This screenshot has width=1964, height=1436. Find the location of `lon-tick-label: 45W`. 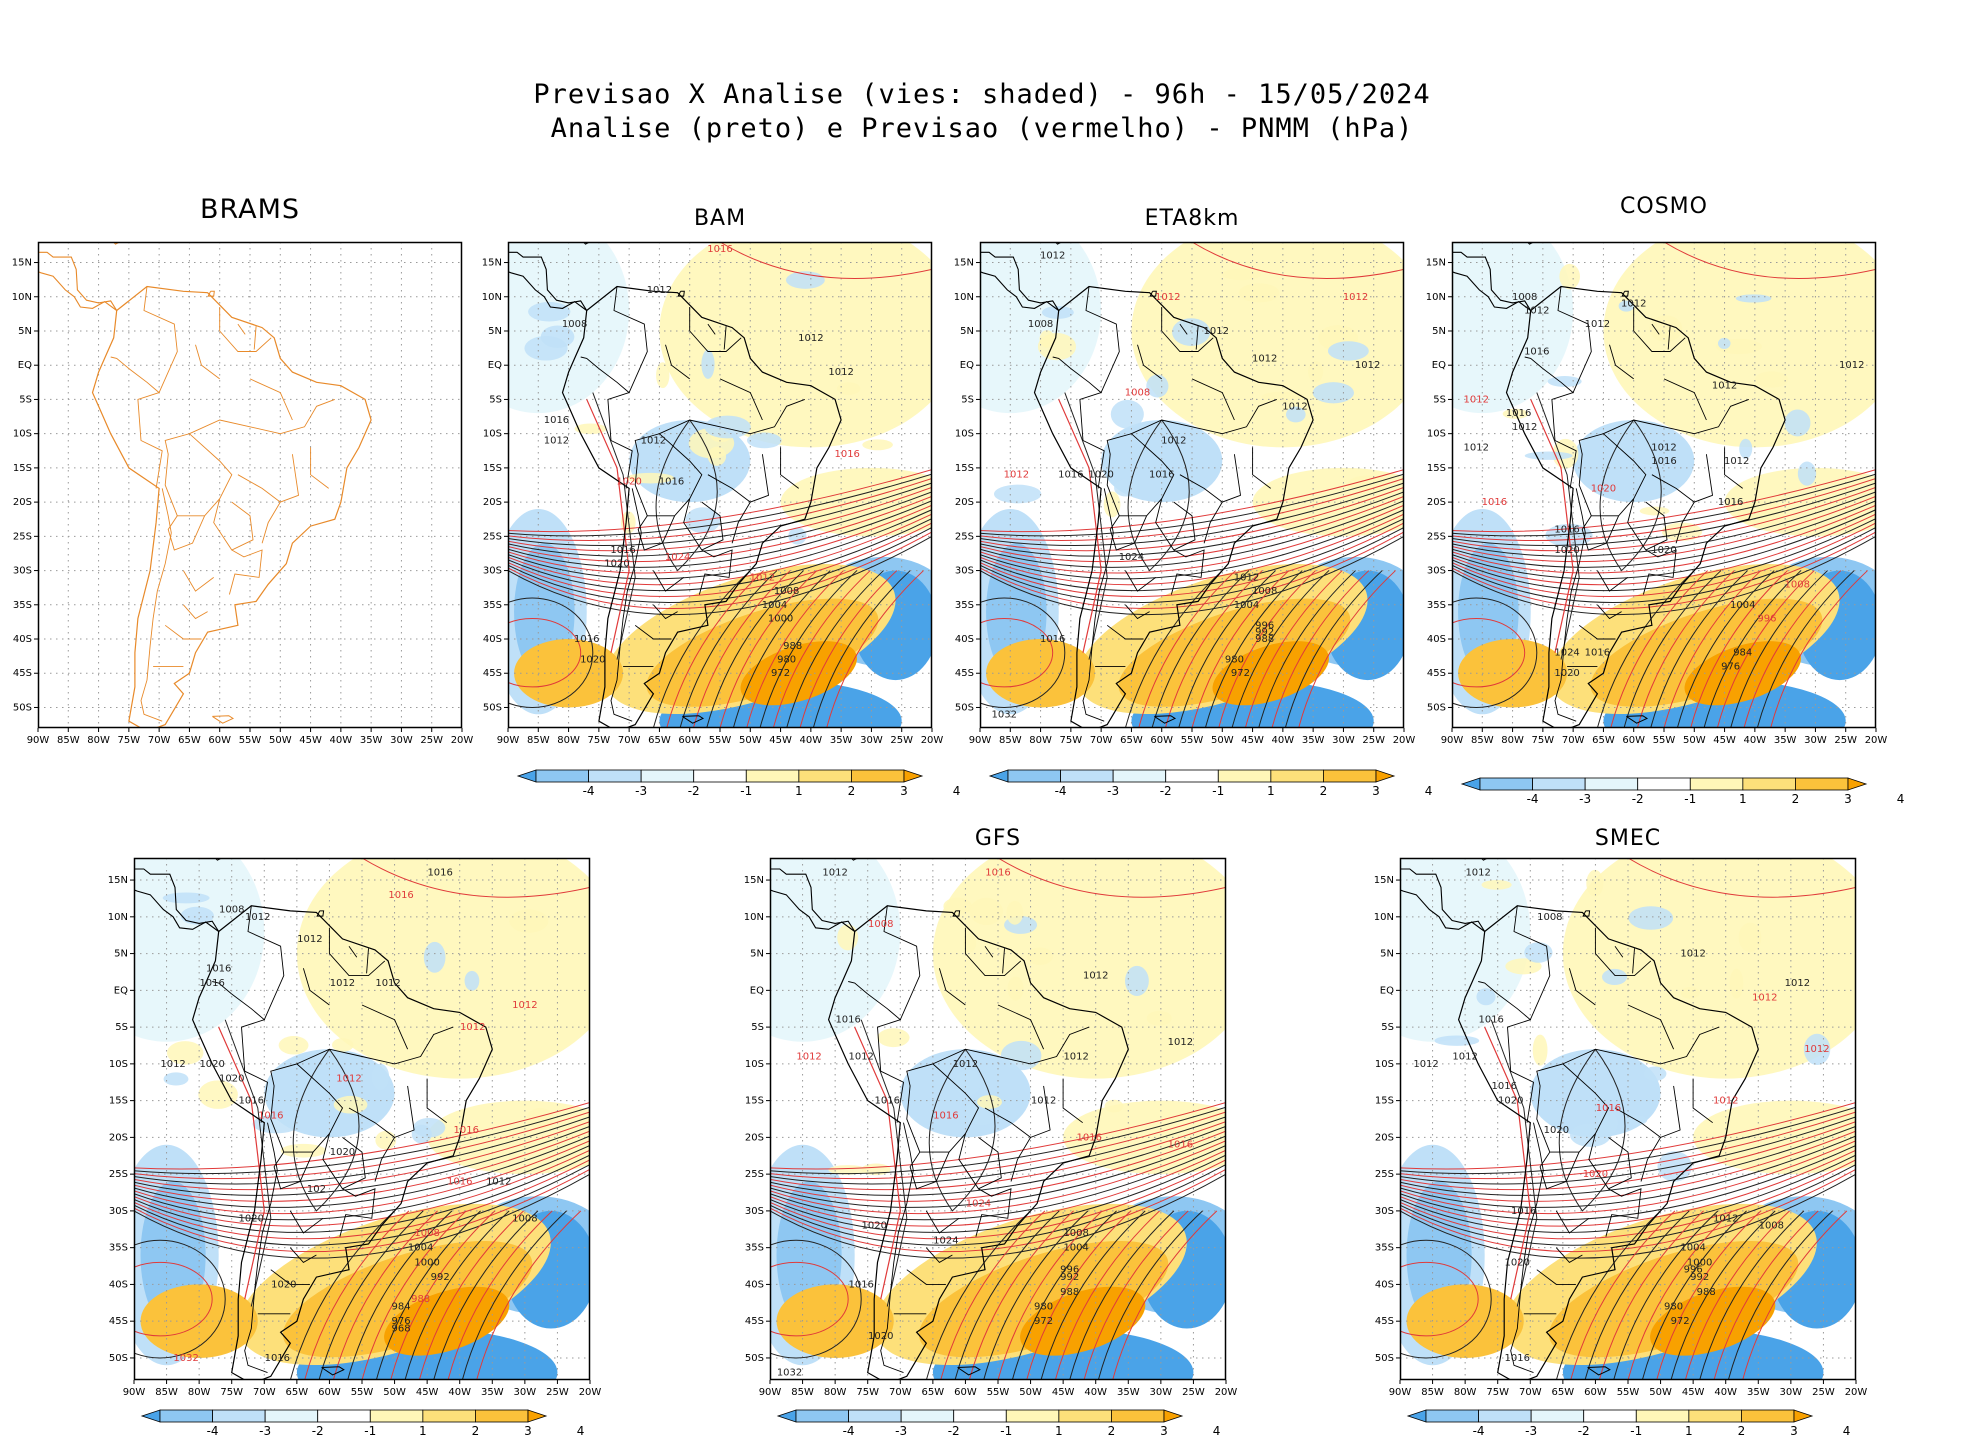

lon-tick-label: 45W is located at coordinates (780, 740).